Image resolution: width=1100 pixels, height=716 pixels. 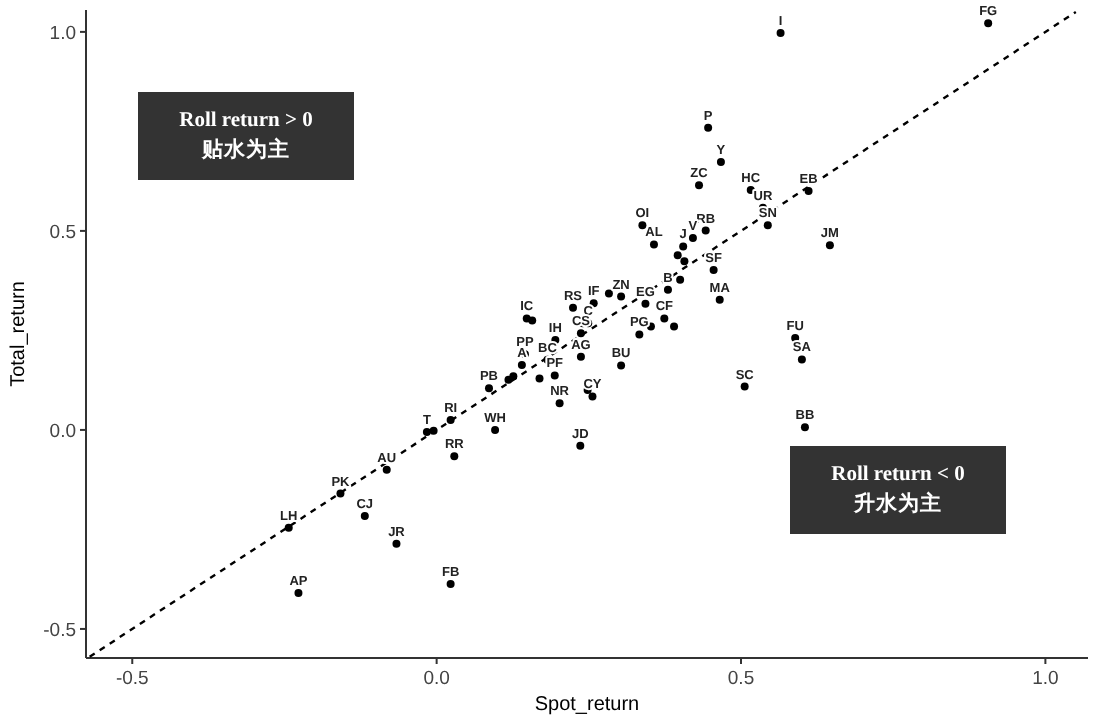 I want to click on x-tick-label: 1.0, so click(x=1045, y=679).